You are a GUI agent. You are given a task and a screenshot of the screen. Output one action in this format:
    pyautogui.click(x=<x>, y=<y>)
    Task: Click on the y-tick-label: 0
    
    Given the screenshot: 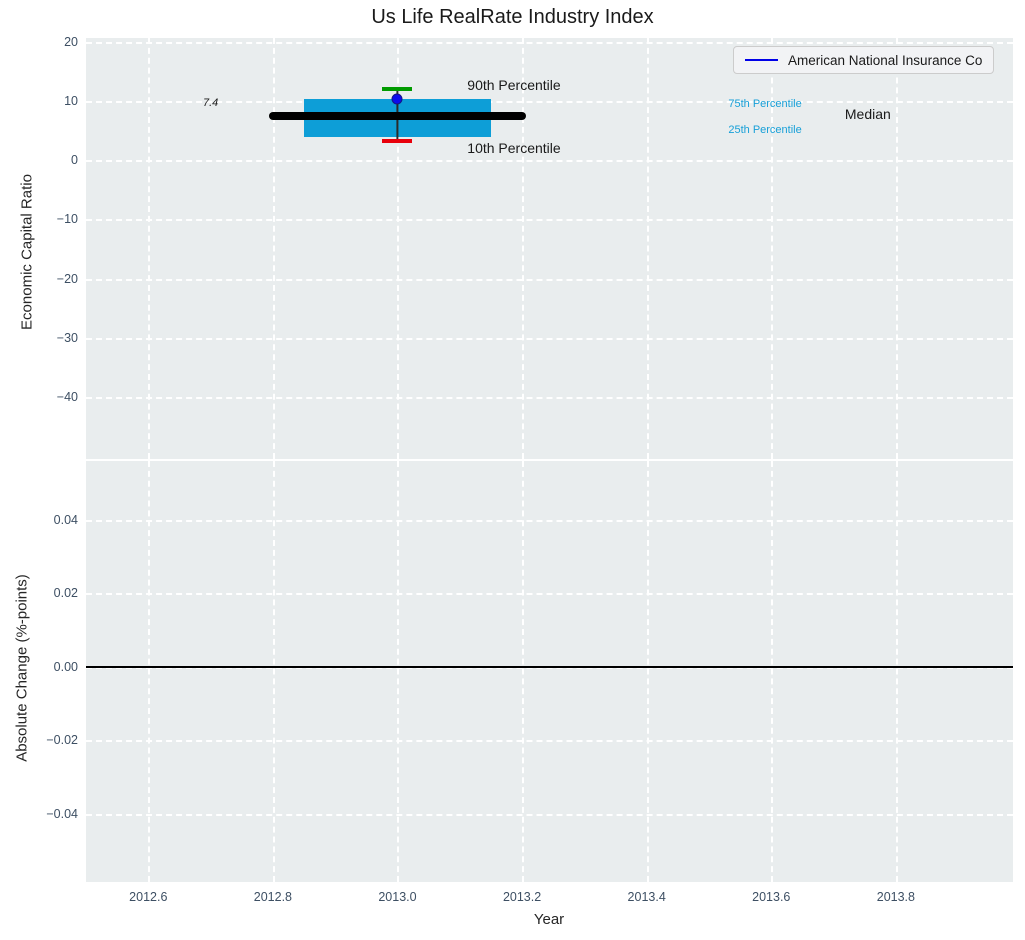 What is the action you would take?
    pyautogui.click(x=74, y=160)
    